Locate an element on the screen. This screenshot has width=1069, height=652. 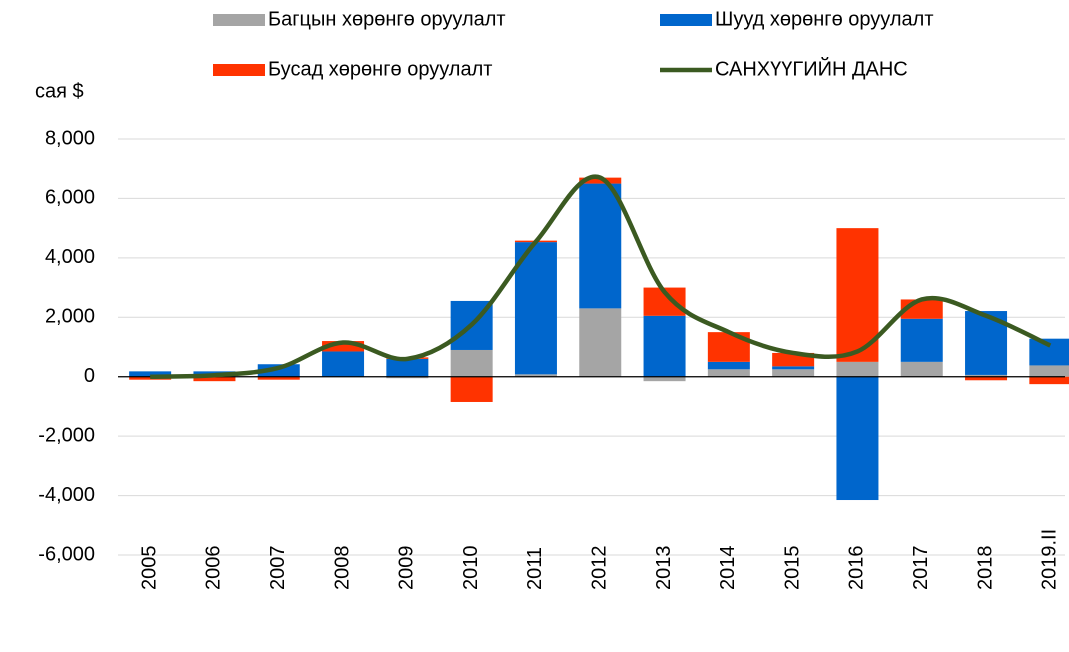
x-tick-label: 2009 is located at coordinates (407, 568).